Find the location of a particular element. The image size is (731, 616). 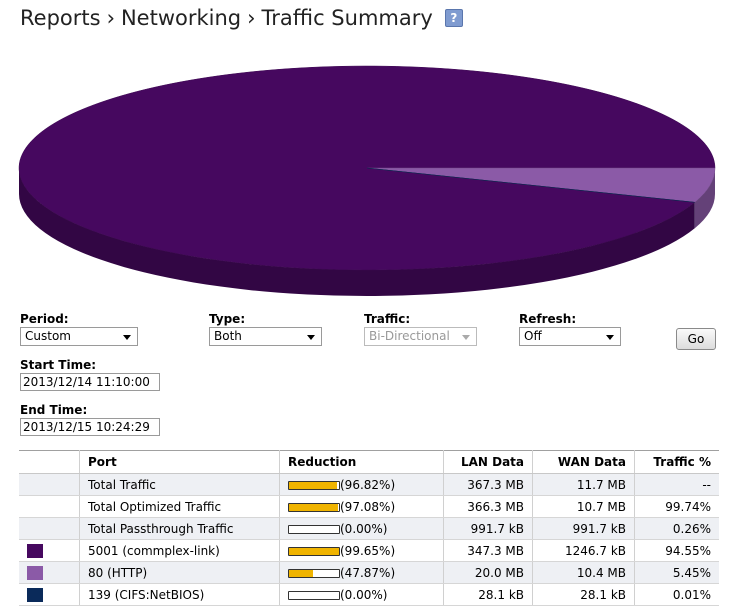

reduction-value: (97.08%) is located at coordinates (368, 506).